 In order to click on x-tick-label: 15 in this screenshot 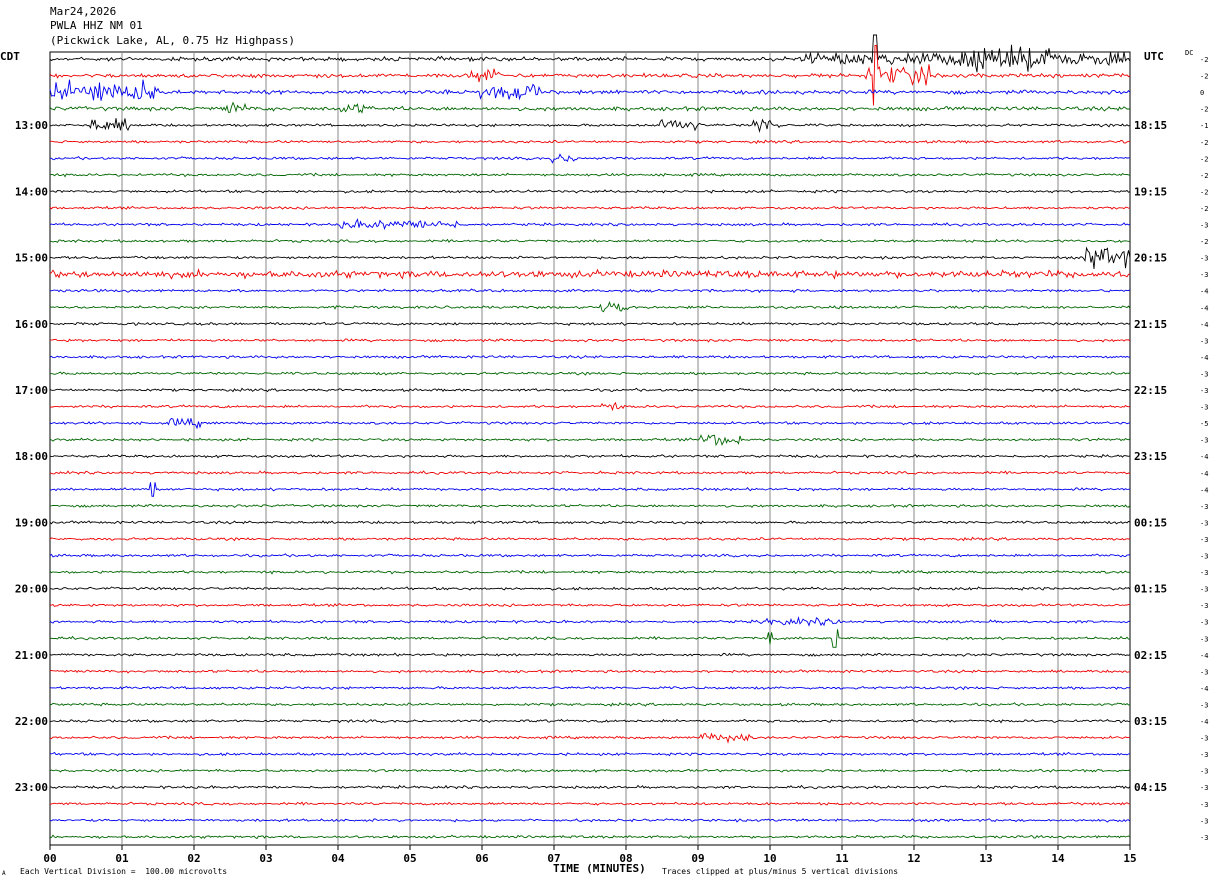, I will do `click(1129, 858)`.